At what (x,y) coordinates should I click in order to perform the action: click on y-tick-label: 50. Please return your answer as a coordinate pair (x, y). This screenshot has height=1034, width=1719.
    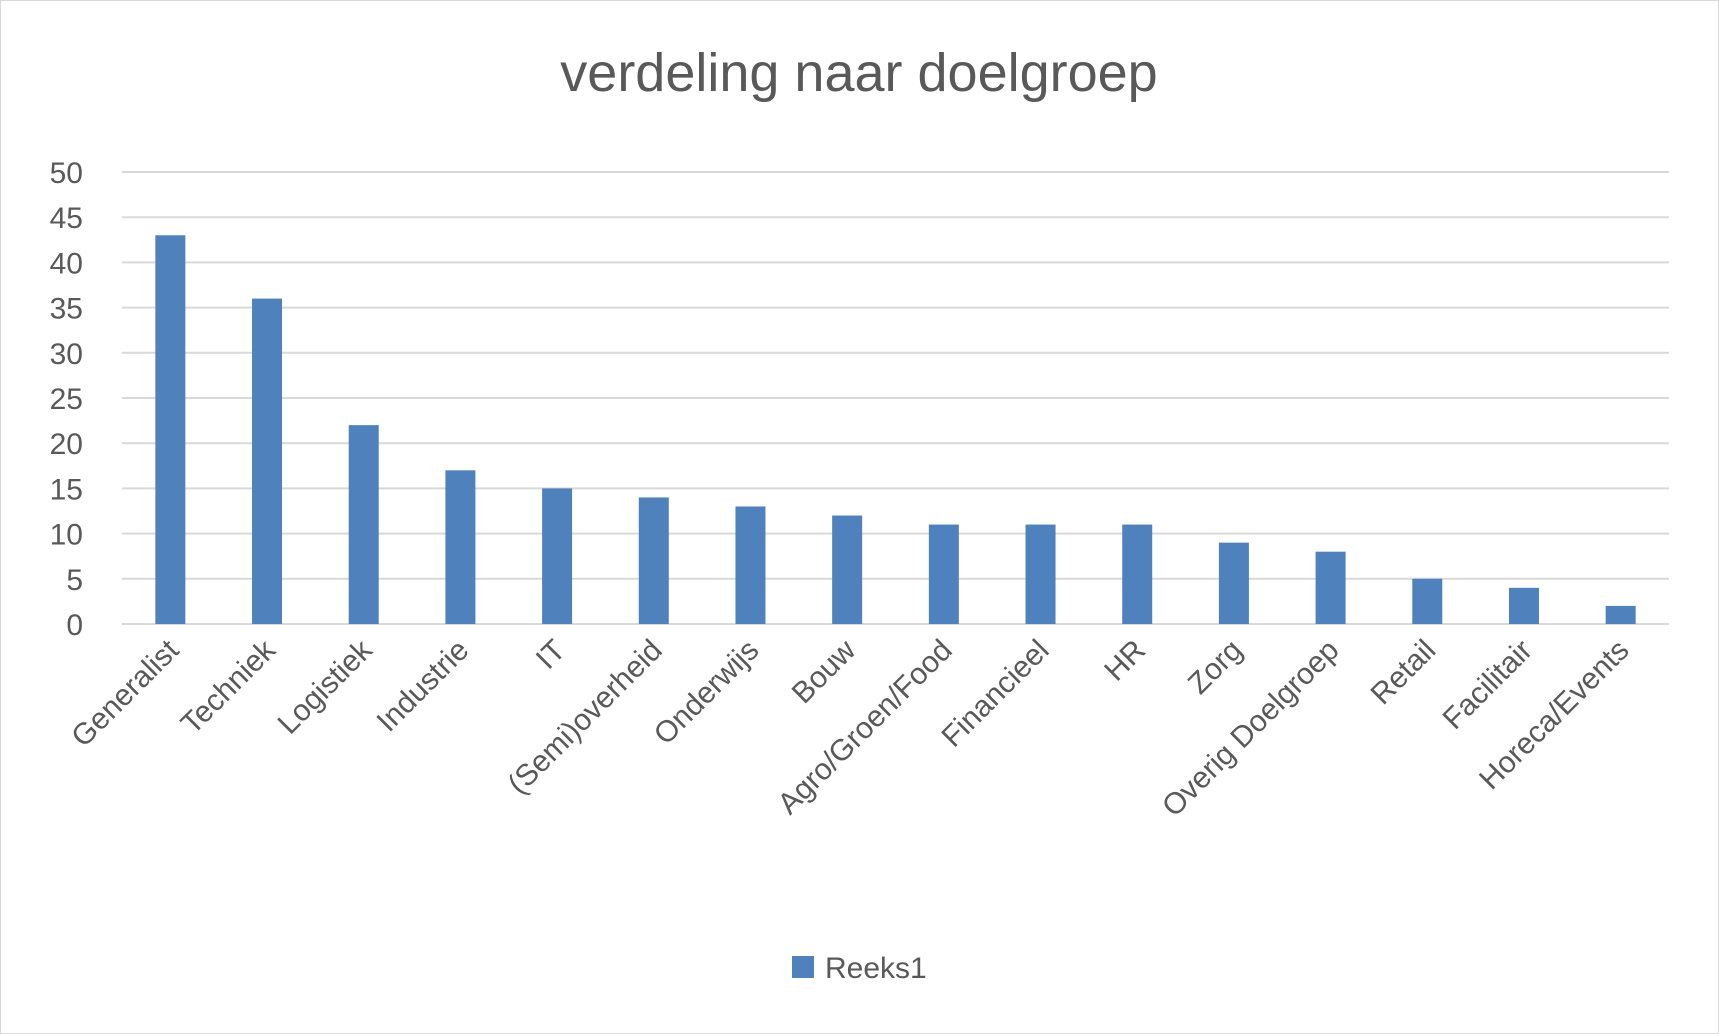
    Looking at the image, I should click on (66, 173).